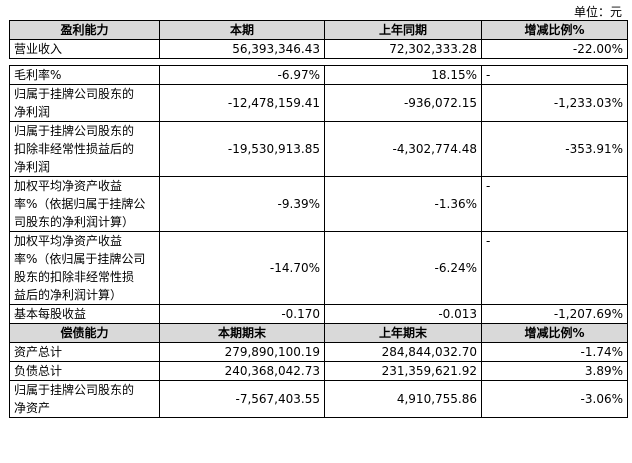  I want to click on previous-value: 231,359,621.92, so click(403, 371).